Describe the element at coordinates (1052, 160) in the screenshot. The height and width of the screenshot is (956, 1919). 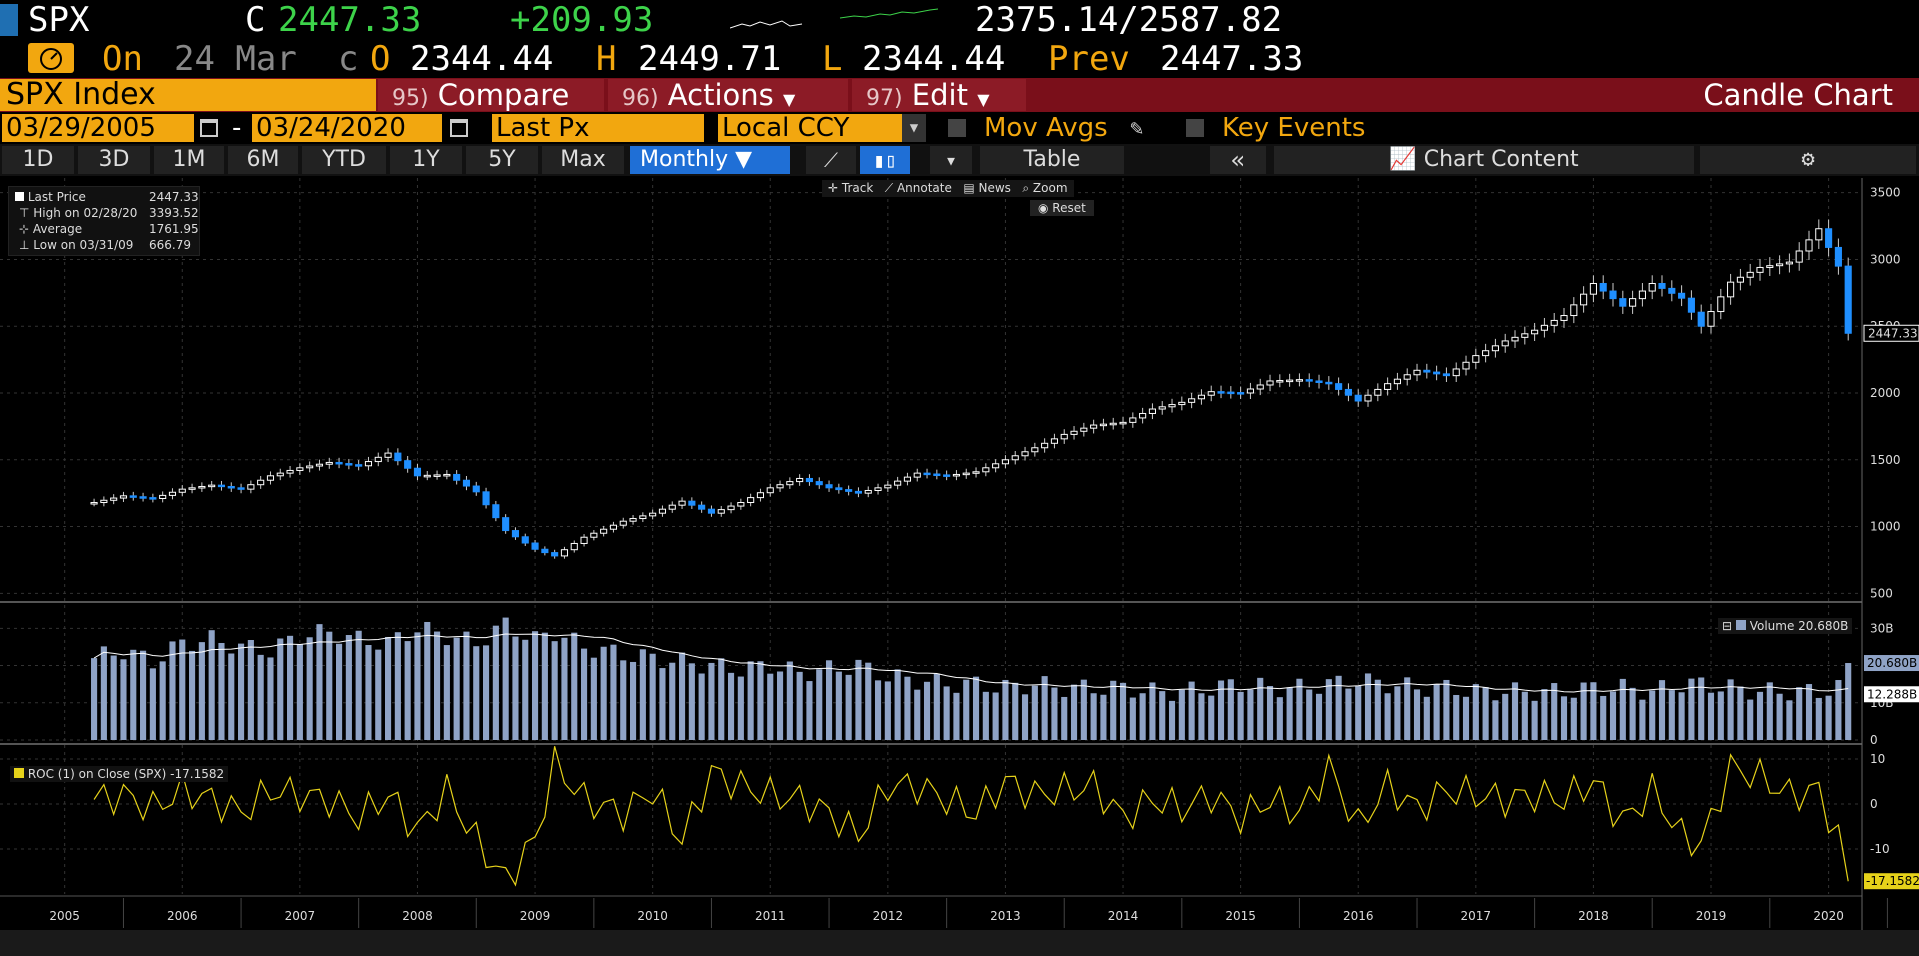
I see `table-button: Table` at that location.